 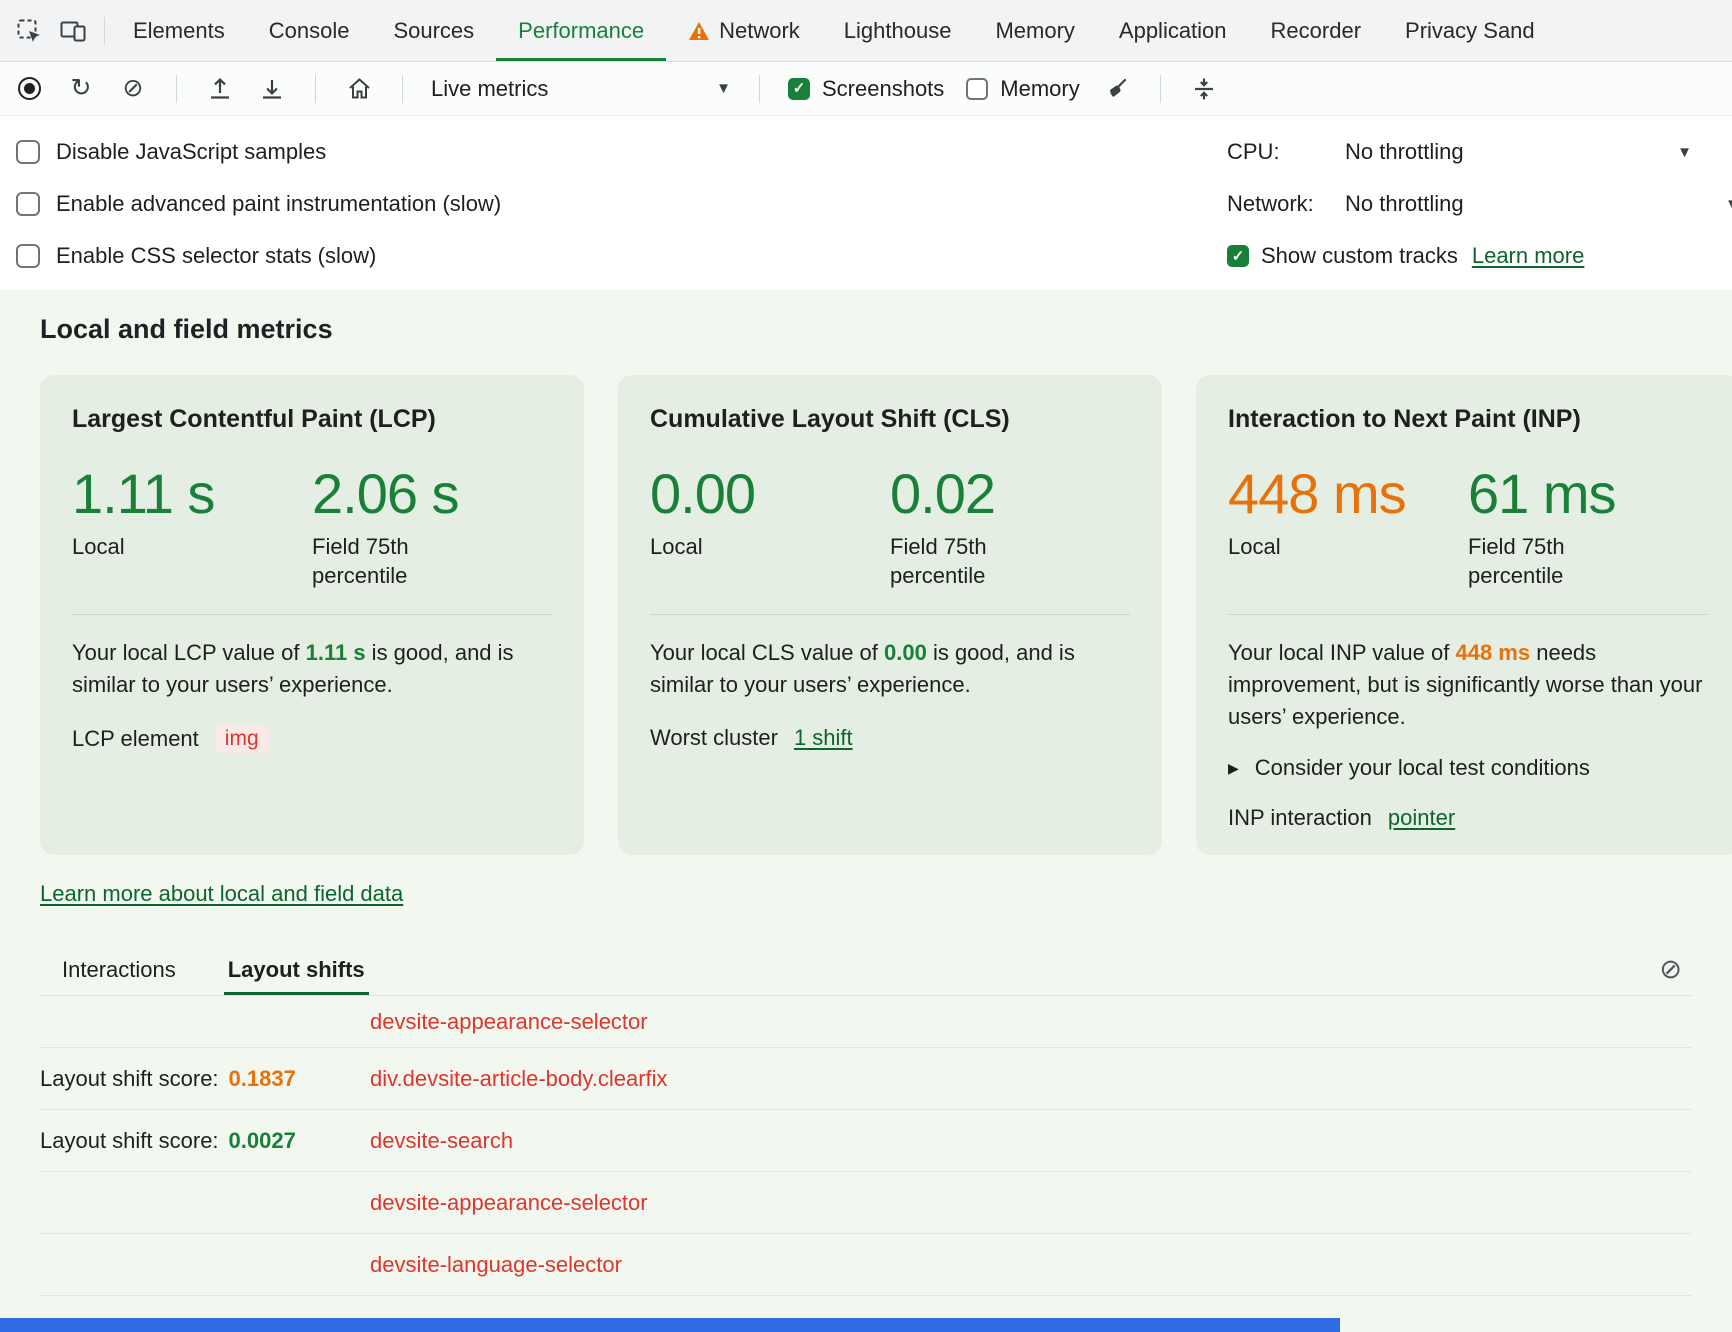 I want to click on tab-label: Lighthouse, so click(x=897, y=30).